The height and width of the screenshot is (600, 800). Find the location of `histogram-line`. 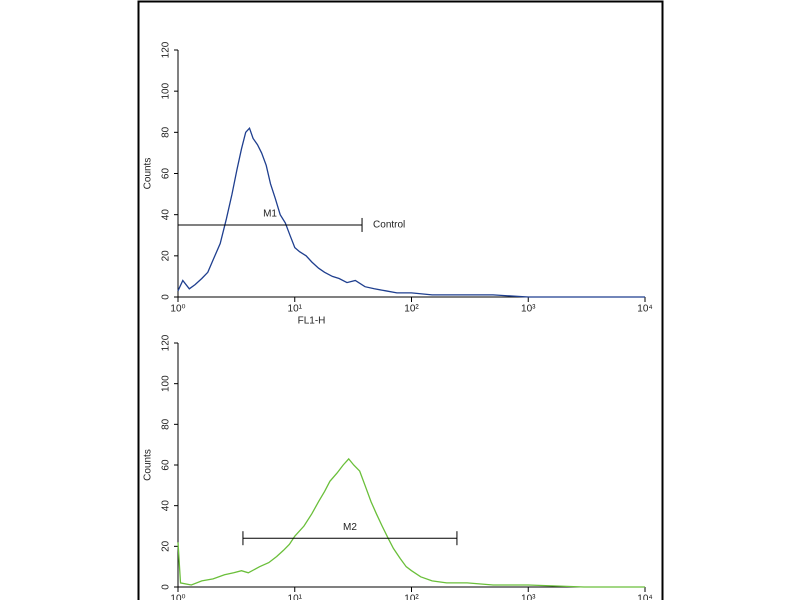

histogram-line is located at coordinates (411, 522).